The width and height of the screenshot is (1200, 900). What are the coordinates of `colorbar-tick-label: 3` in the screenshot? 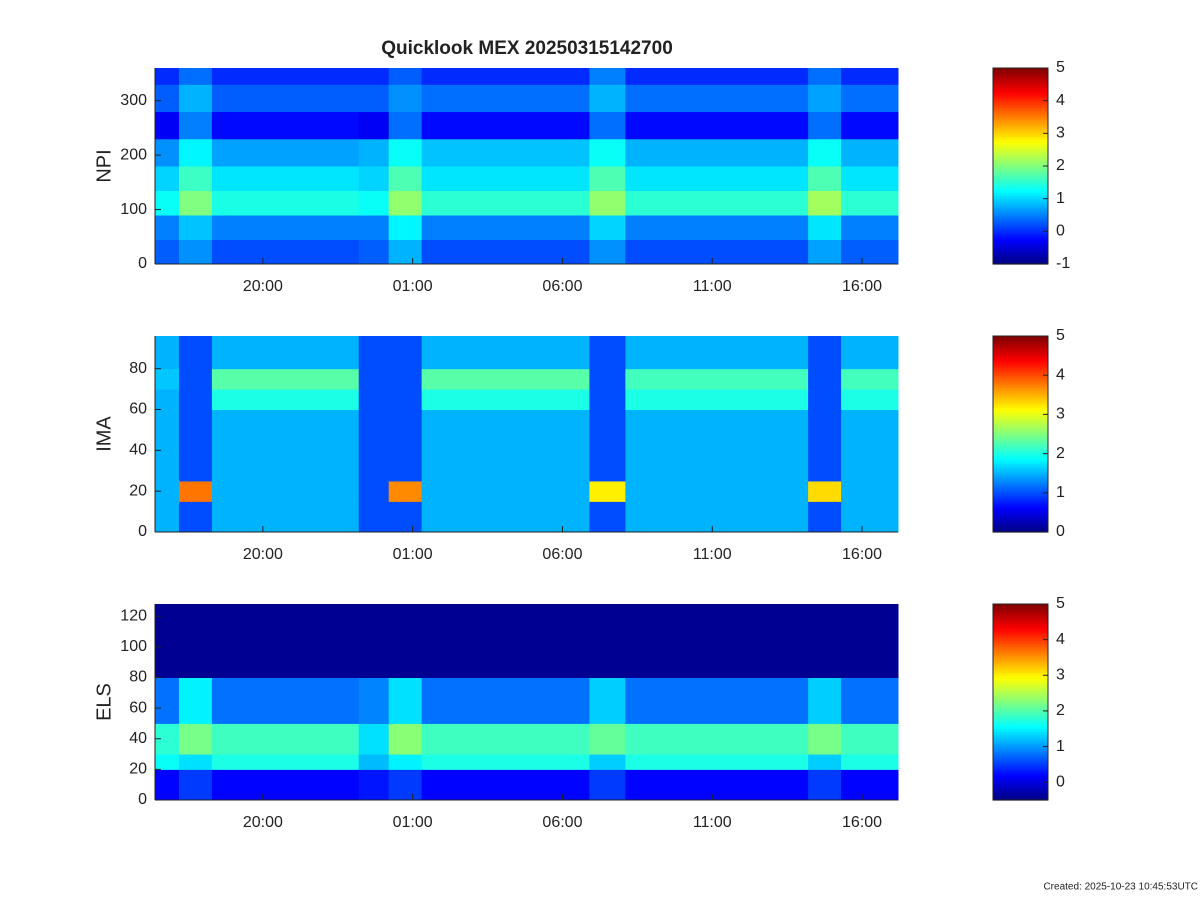 It's located at (1060, 414).